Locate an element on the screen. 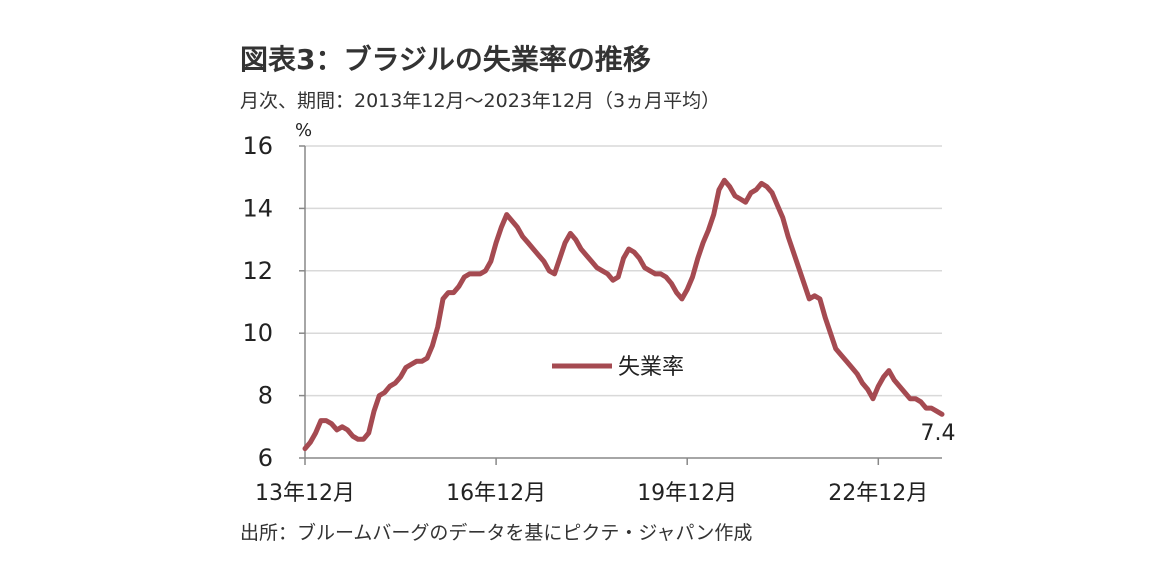  y-tick-label: 6 is located at coordinates (265, 458).